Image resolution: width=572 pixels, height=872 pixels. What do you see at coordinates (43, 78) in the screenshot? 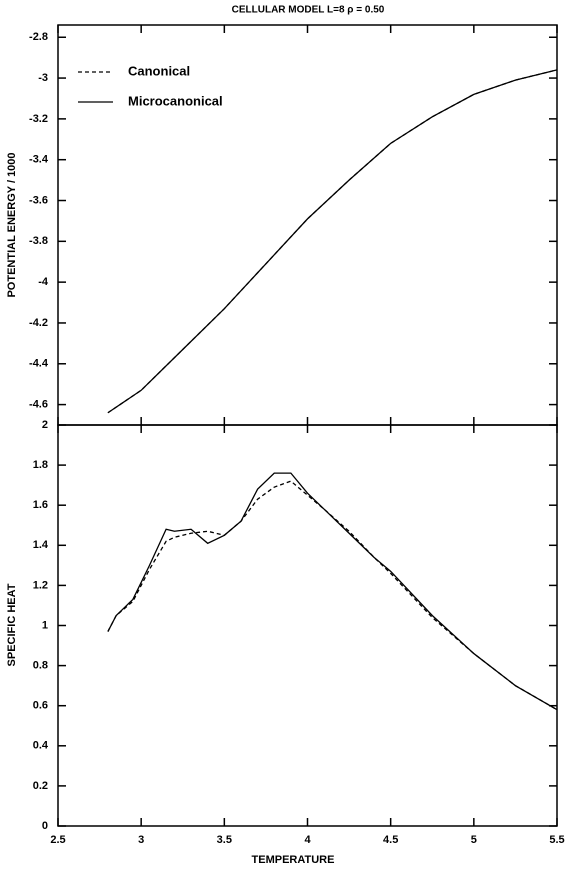
I see `y-tick-label: -3` at bounding box center [43, 78].